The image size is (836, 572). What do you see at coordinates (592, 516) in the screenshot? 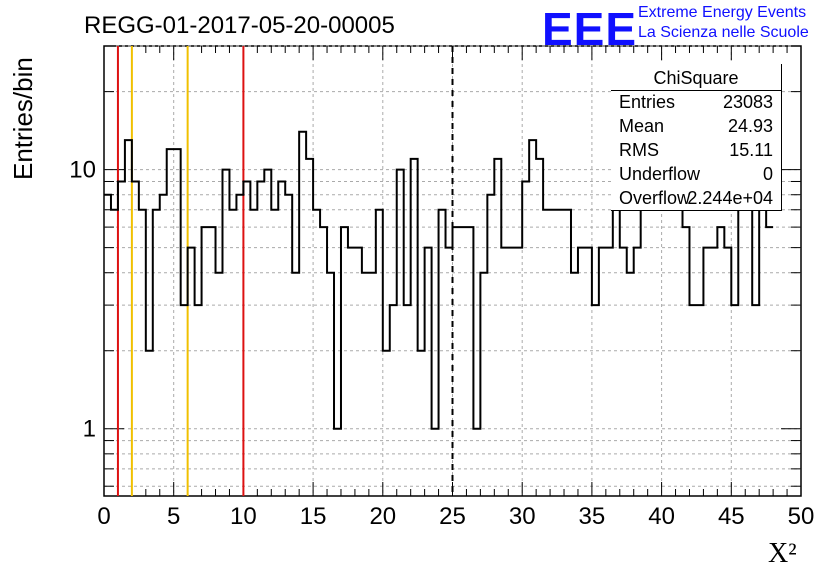
I see `x-tick-label: 35` at bounding box center [592, 516].